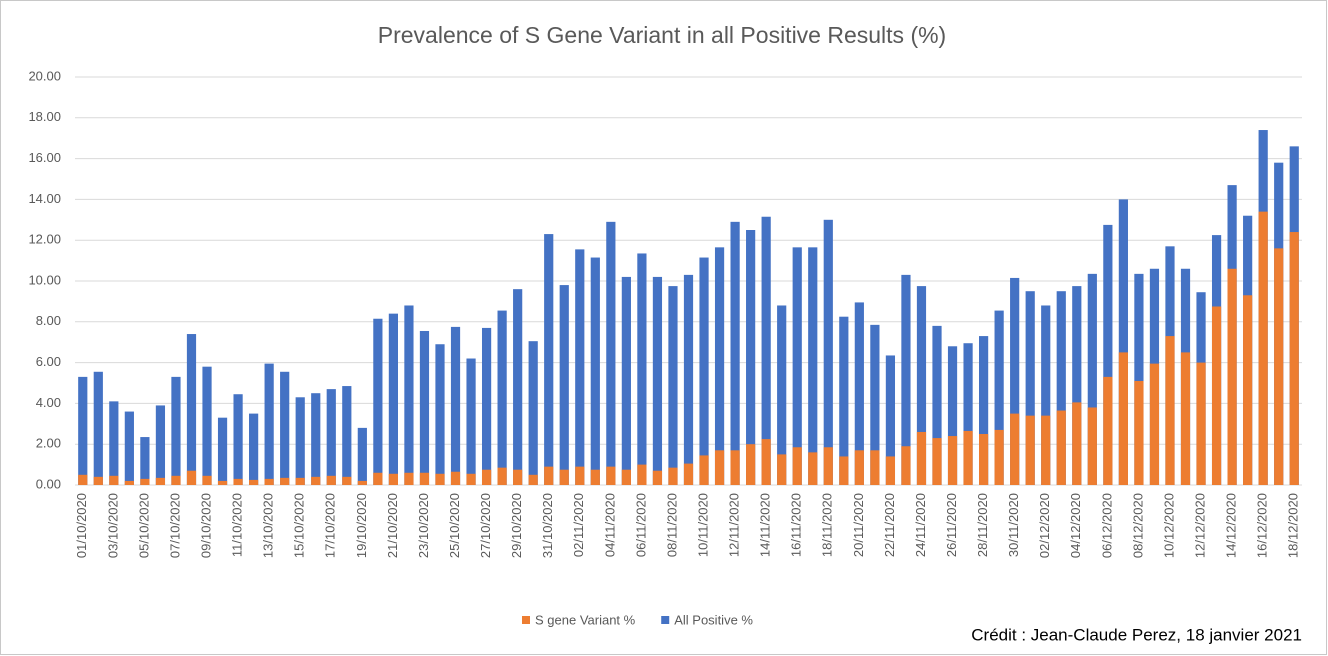 This screenshot has height=656, width=1328. What do you see at coordinates (48, 483) in the screenshot?
I see `y-tick-label: 0.00` at bounding box center [48, 483].